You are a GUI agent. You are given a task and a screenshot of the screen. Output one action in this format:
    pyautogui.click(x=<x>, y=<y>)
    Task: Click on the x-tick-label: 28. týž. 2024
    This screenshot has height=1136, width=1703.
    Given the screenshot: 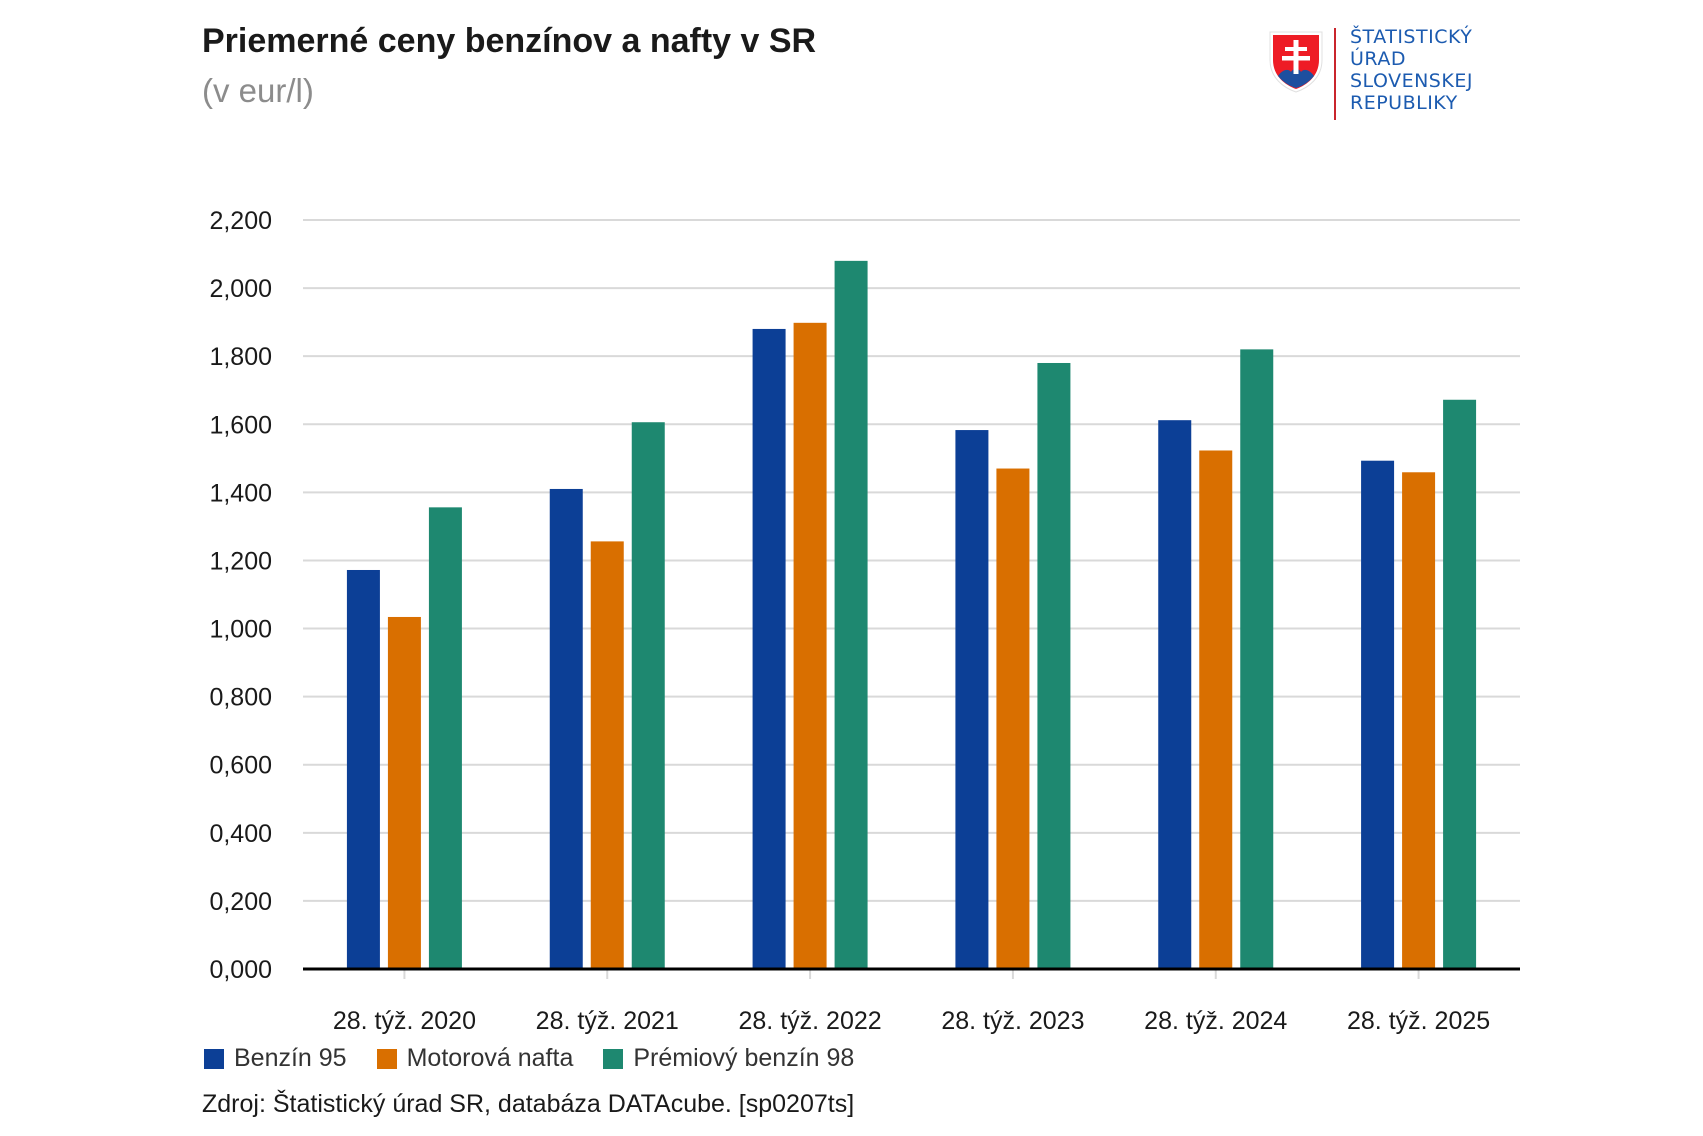 What is the action you would take?
    pyautogui.click(x=1215, y=1021)
    